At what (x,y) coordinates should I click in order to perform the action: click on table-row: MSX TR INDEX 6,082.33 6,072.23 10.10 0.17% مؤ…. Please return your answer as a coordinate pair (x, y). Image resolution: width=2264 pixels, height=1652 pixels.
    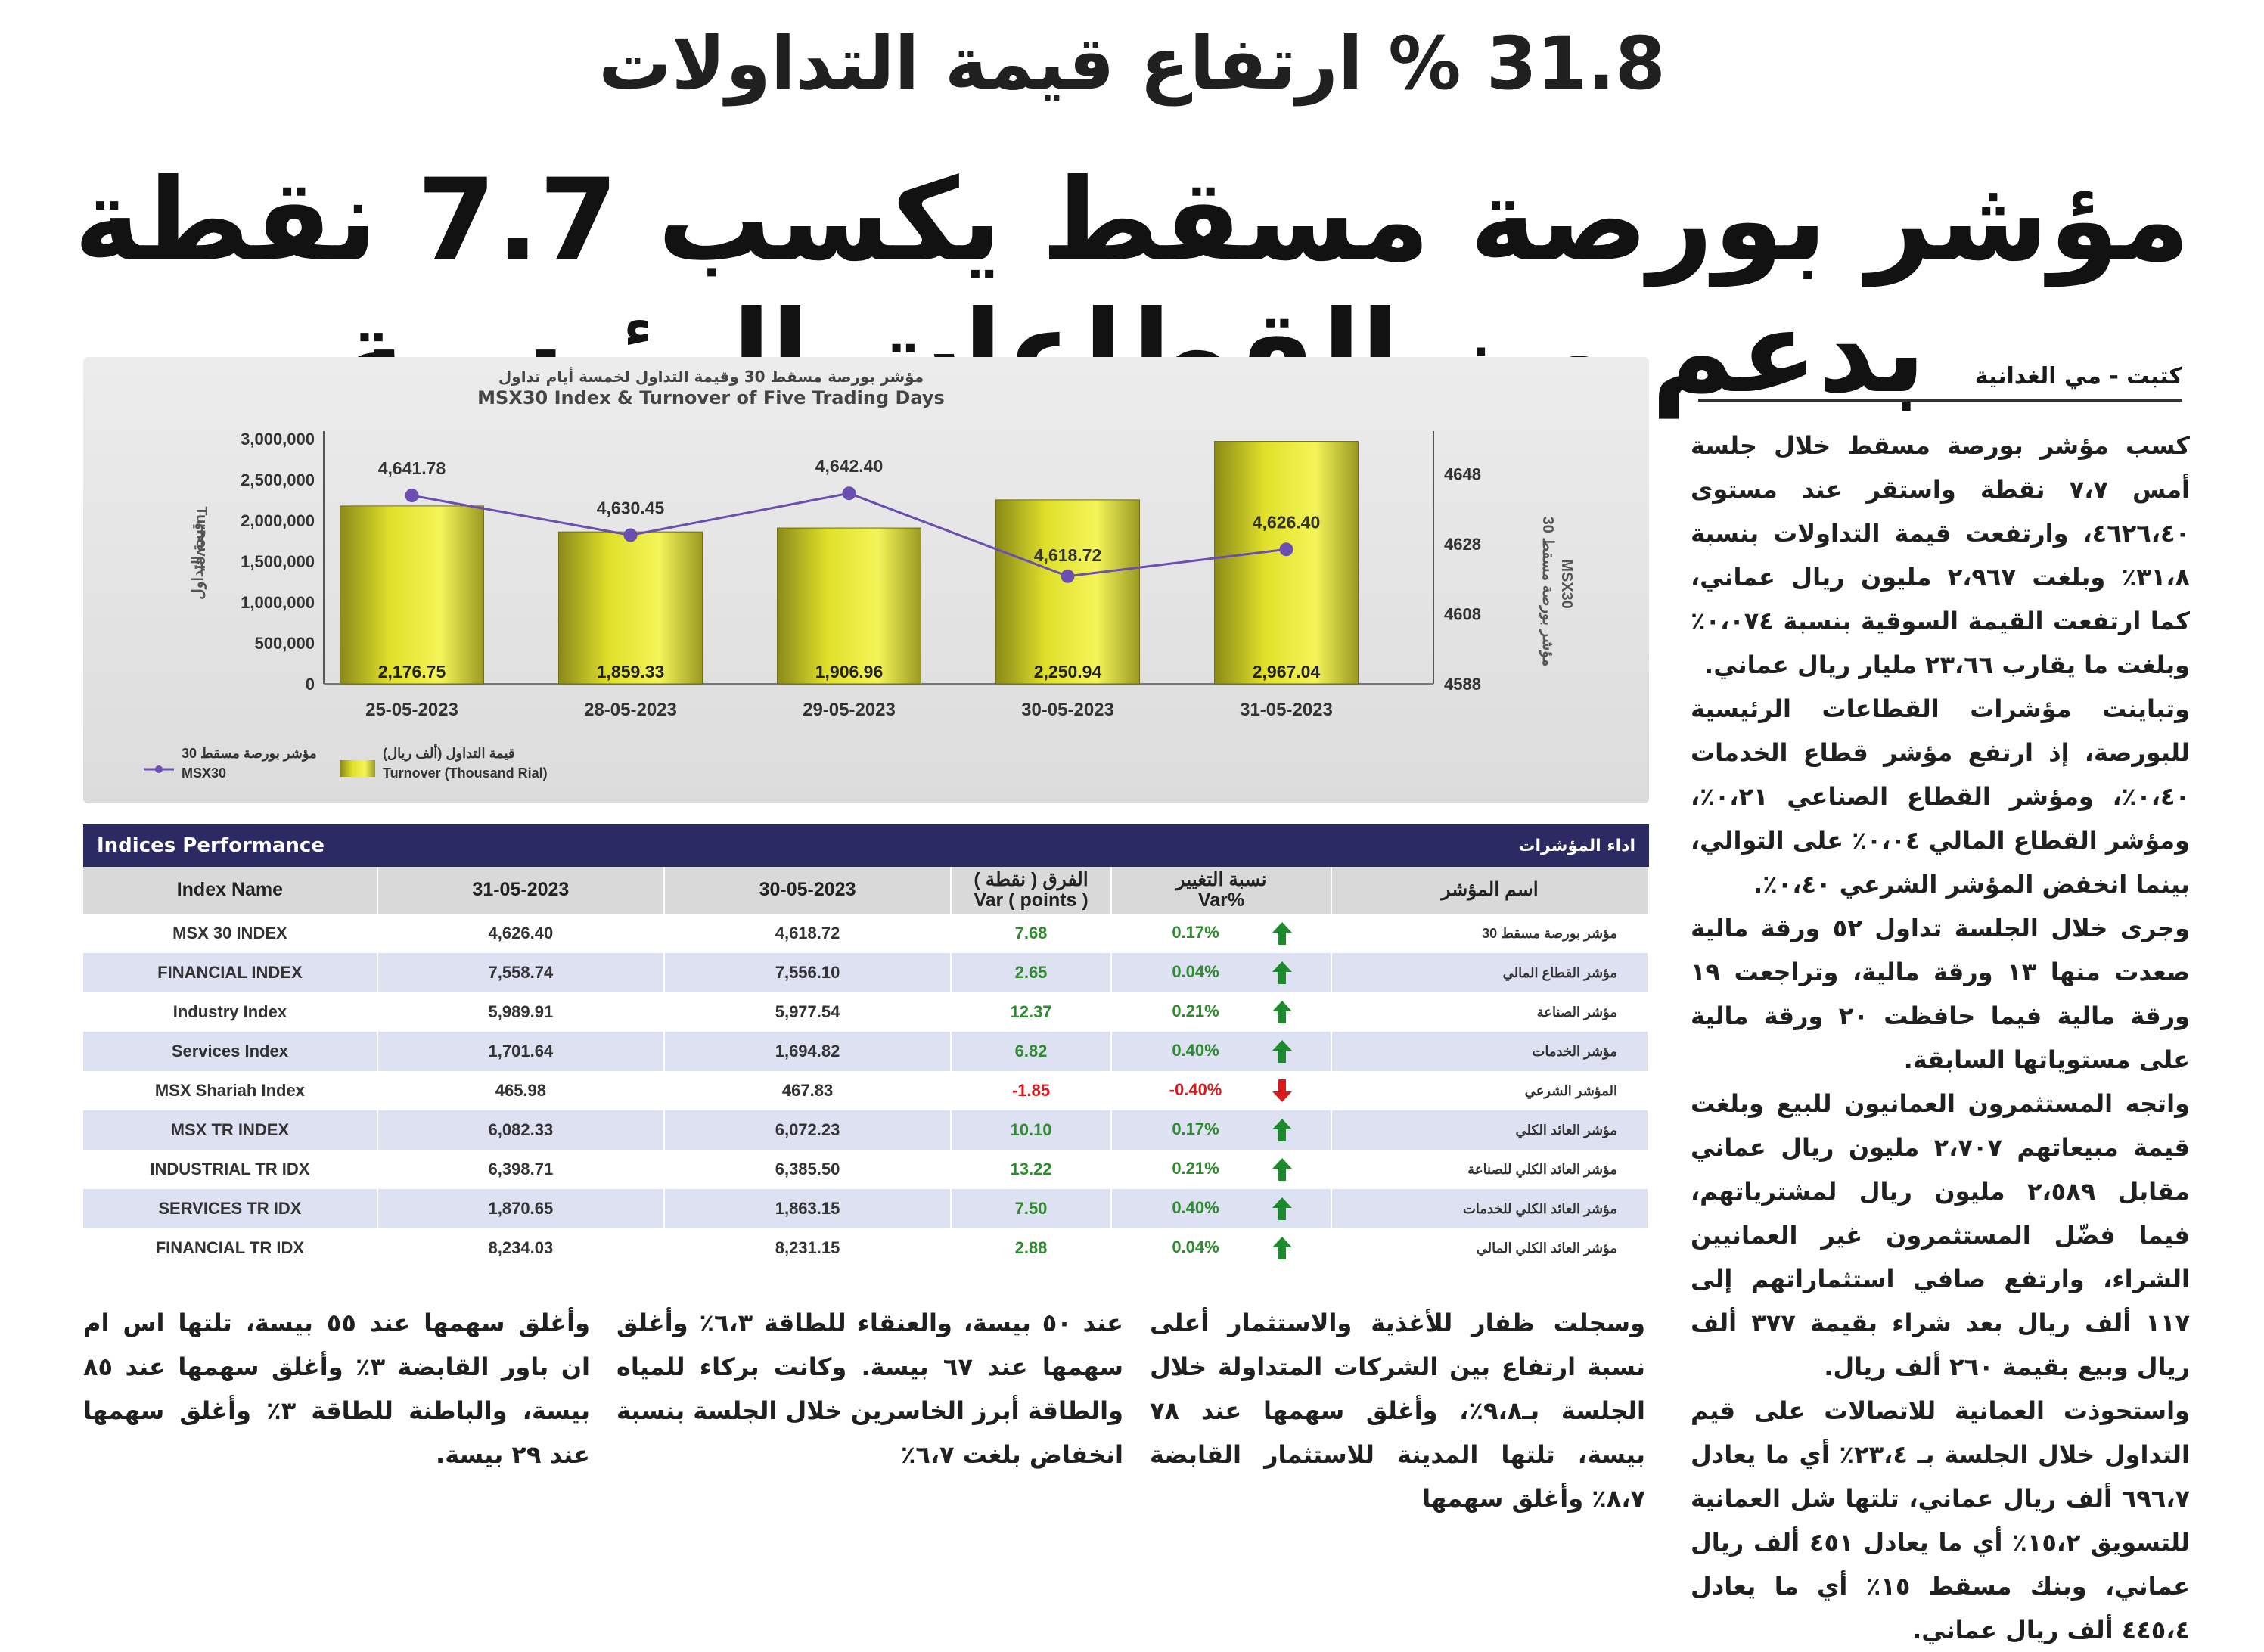
    Looking at the image, I should click on (866, 1130).